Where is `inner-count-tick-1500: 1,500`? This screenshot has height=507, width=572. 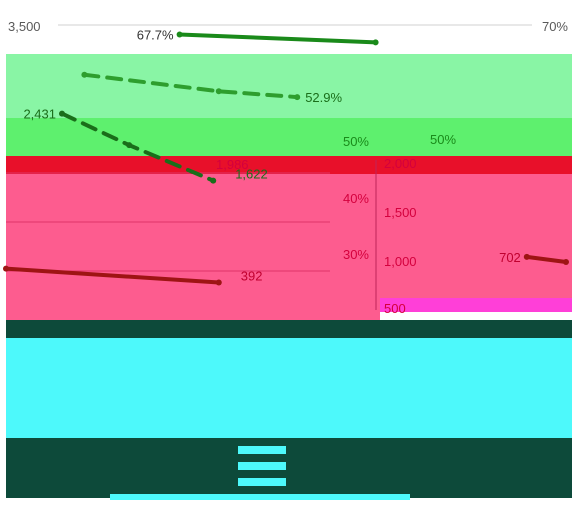 inner-count-tick-1500: 1,500 is located at coordinates (400, 212).